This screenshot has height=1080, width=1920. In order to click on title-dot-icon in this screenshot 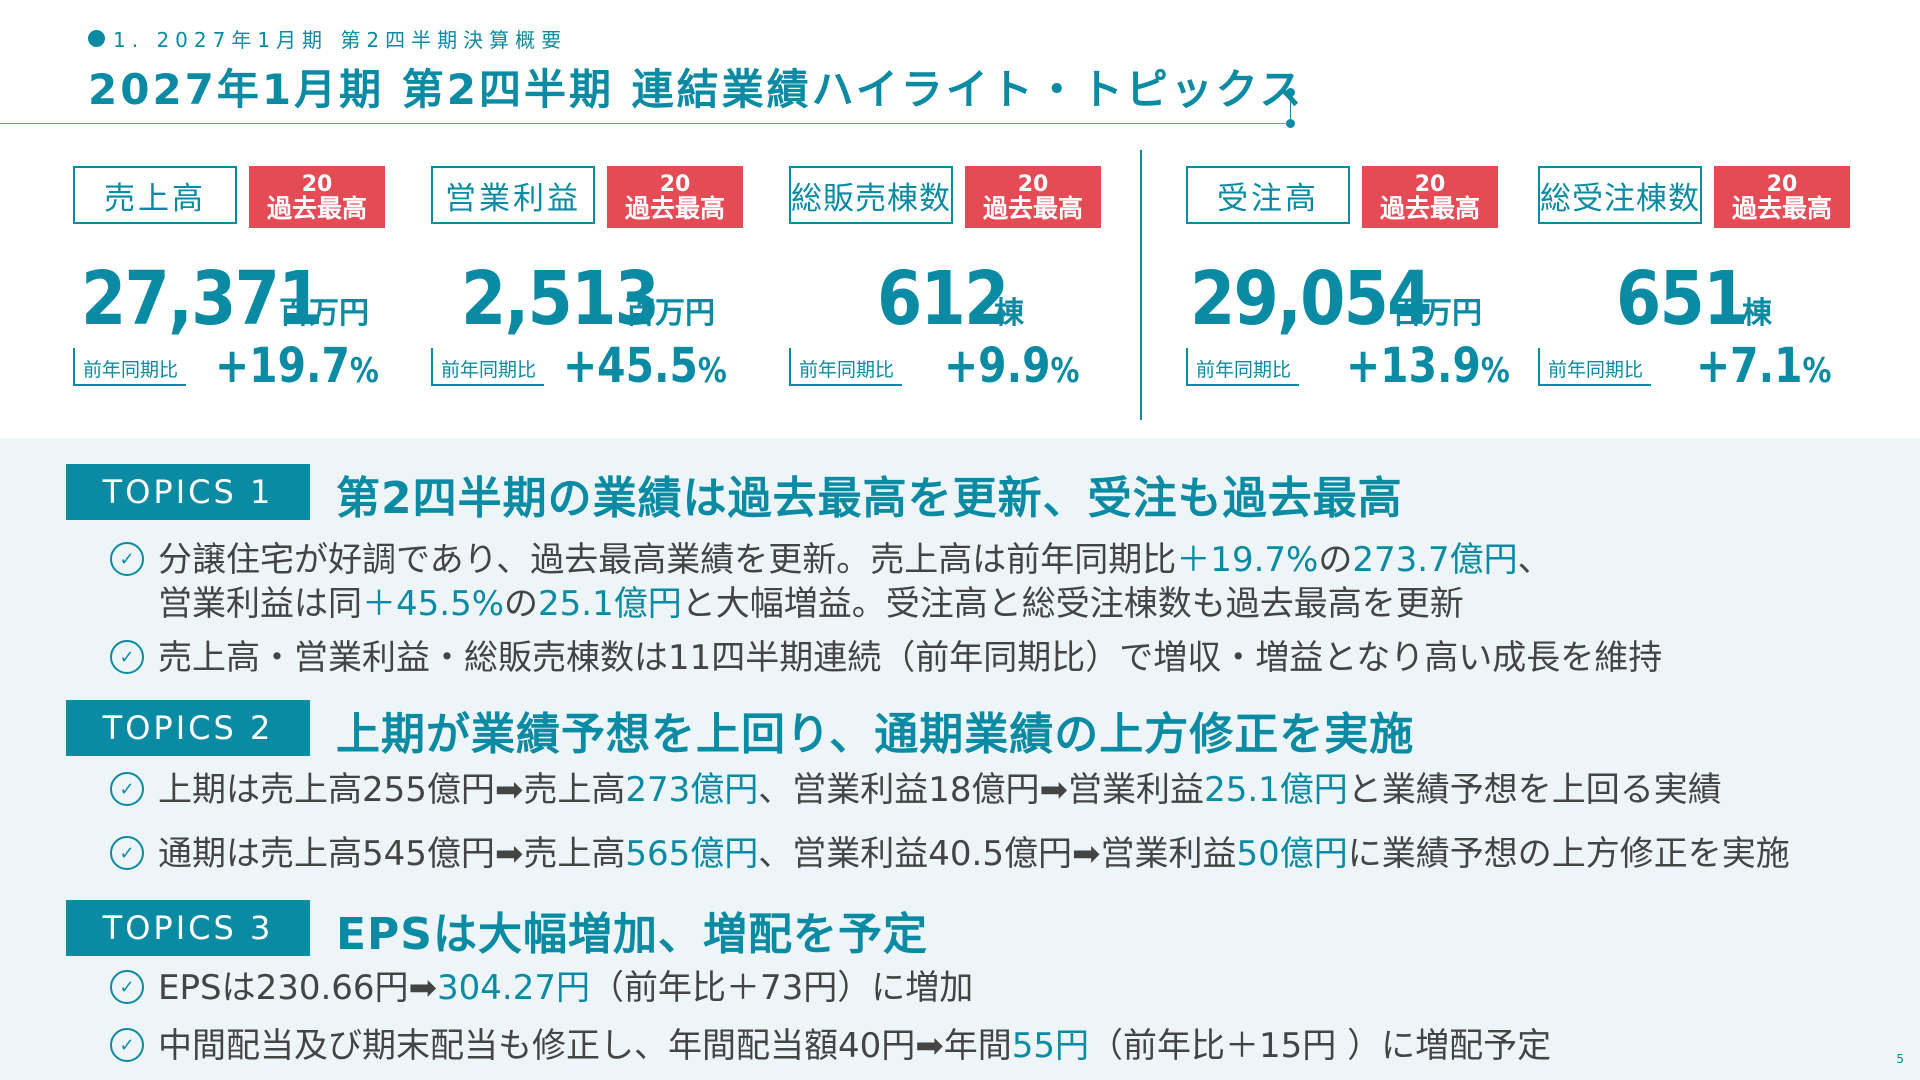, I will do `click(1290, 92)`.